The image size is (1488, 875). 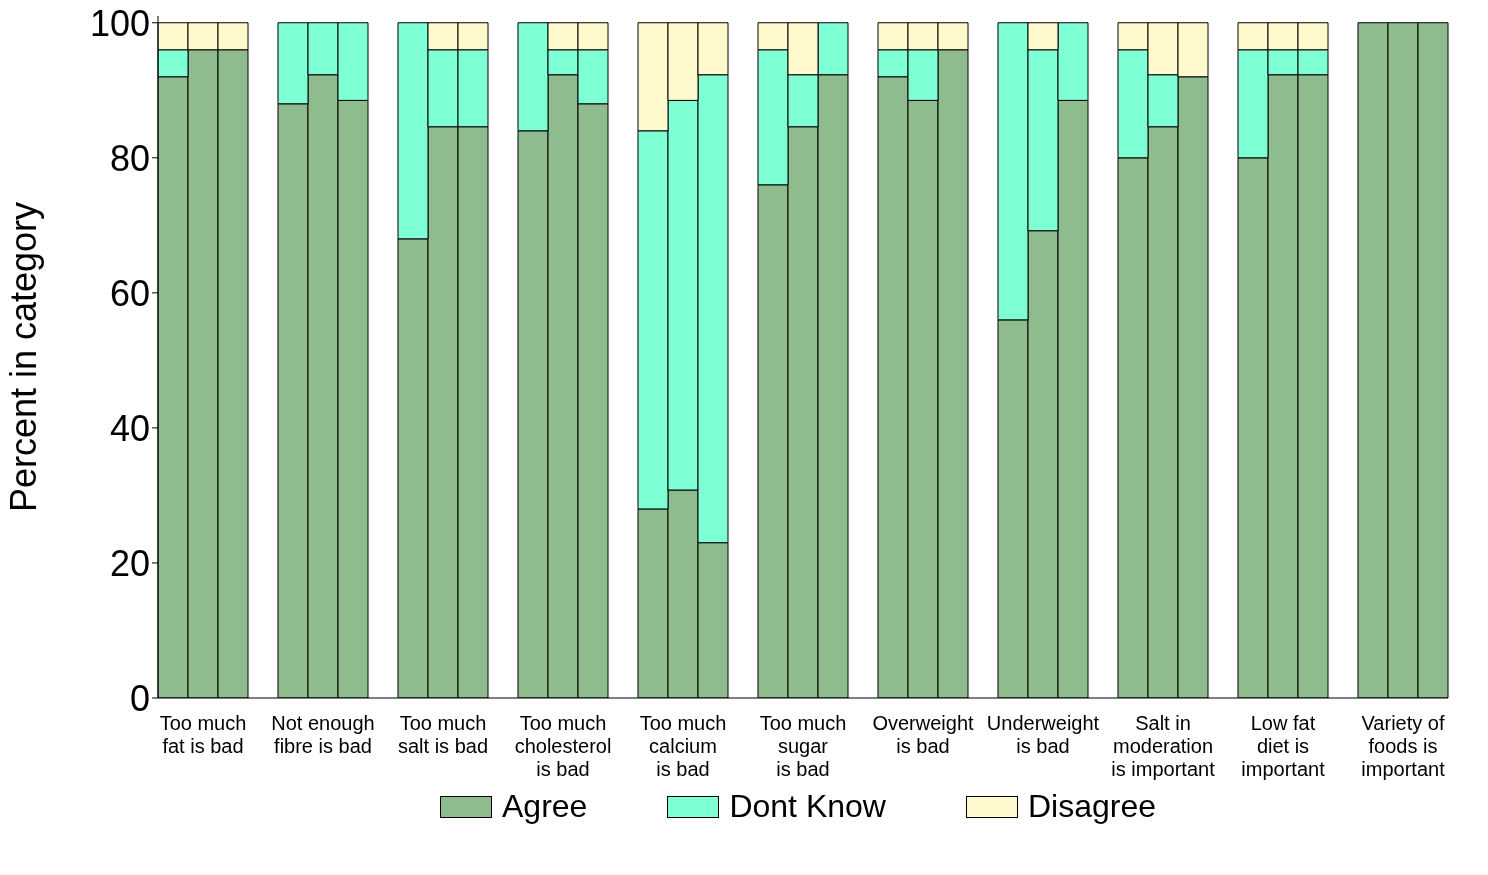 I want to click on x-tick-label: Too much fat is bad, so click(x=203, y=734).